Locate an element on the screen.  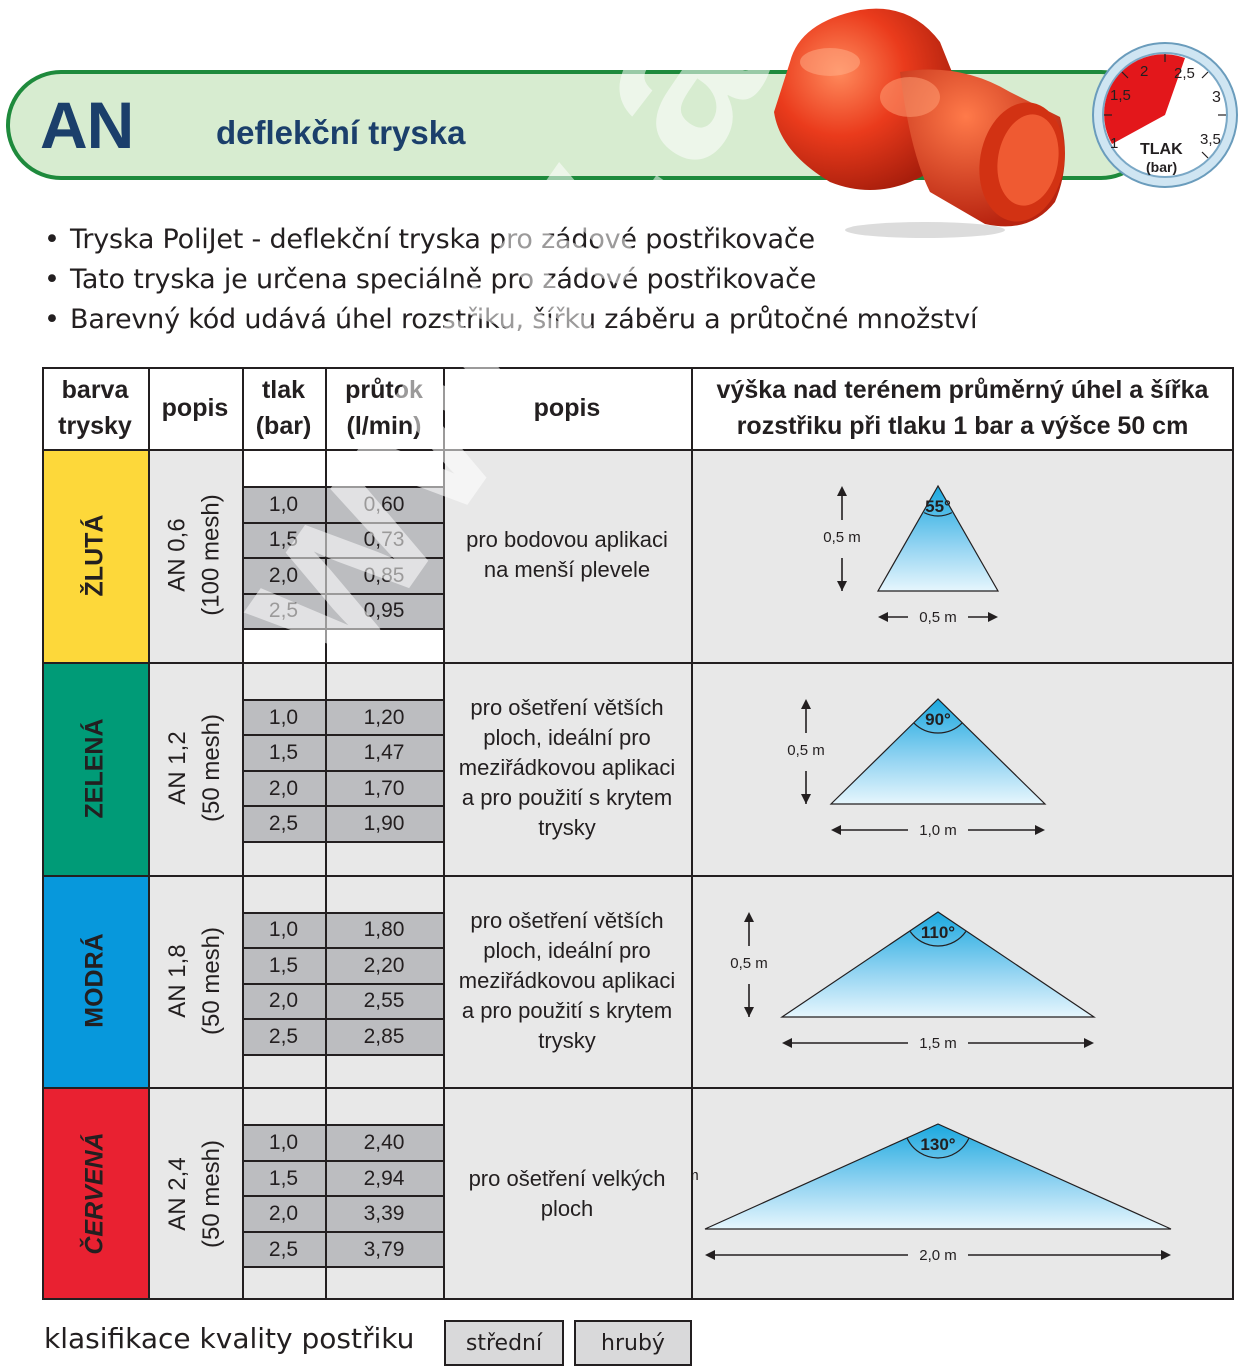
gauge-mark: 2,5 is located at coordinates (1184, 73).